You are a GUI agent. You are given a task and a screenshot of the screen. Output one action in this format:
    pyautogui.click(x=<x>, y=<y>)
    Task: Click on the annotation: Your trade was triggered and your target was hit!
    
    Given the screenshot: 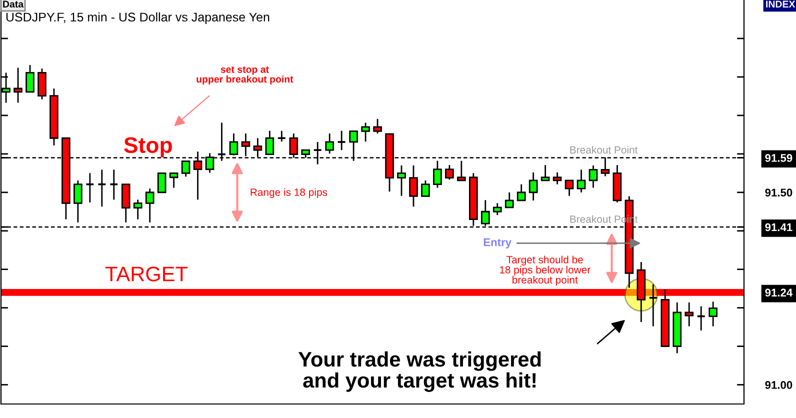 What is the action you would take?
    pyautogui.click(x=419, y=371)
    